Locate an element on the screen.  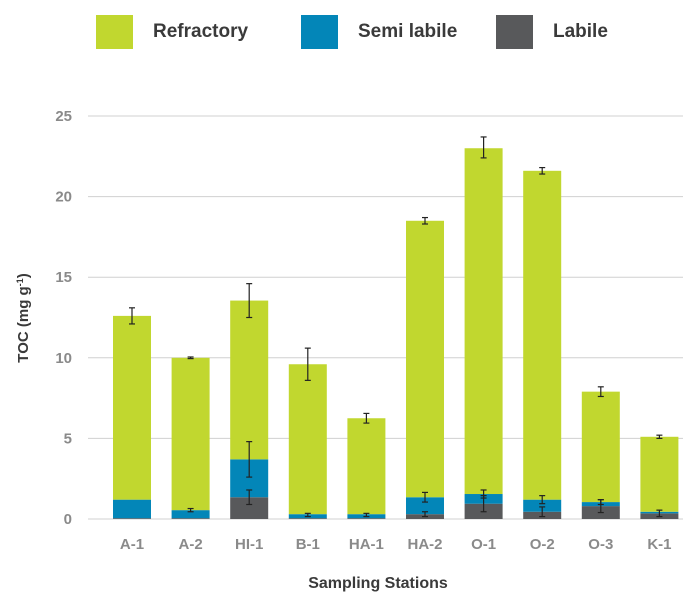
legend-item-refractory: Refractory is located at coordinates (172, 32).